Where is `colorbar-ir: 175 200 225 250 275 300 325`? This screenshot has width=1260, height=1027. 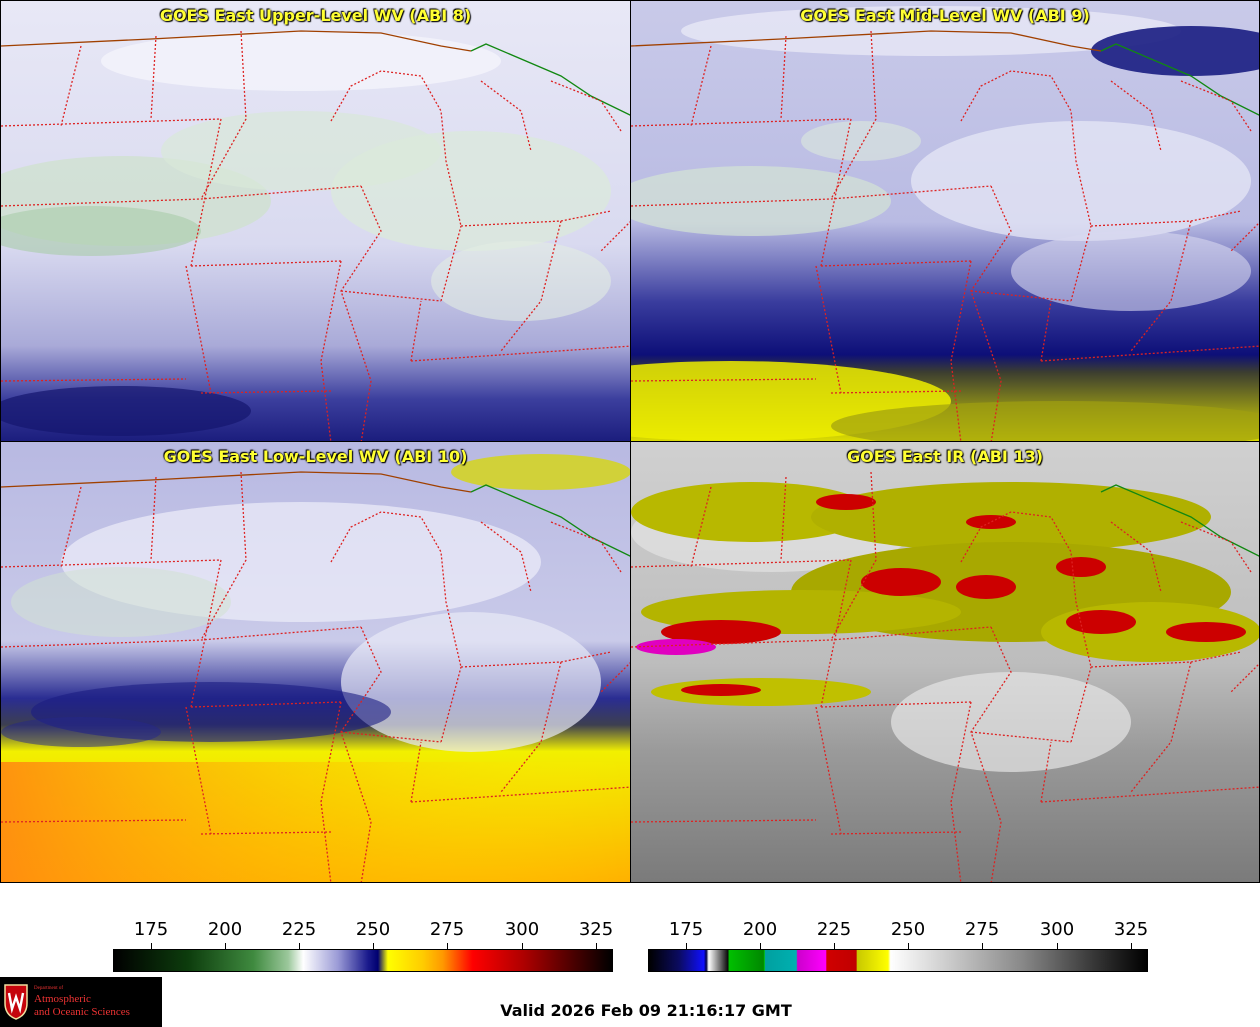 colorbar-ir: 175 200 225 250 275 300 325 is located at coordinates (898, 949).